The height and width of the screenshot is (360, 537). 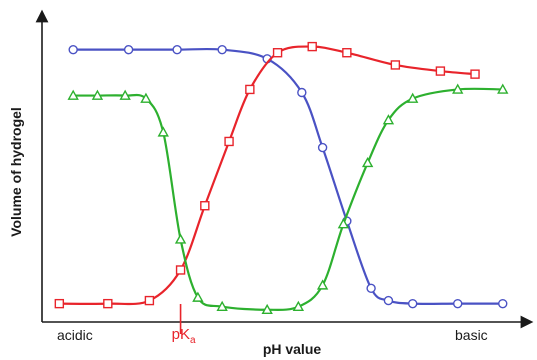 What do you see at coordinates (184, 336) in the screenshot?
I see `pka-label: pKa` at bounding box center [184, 336].